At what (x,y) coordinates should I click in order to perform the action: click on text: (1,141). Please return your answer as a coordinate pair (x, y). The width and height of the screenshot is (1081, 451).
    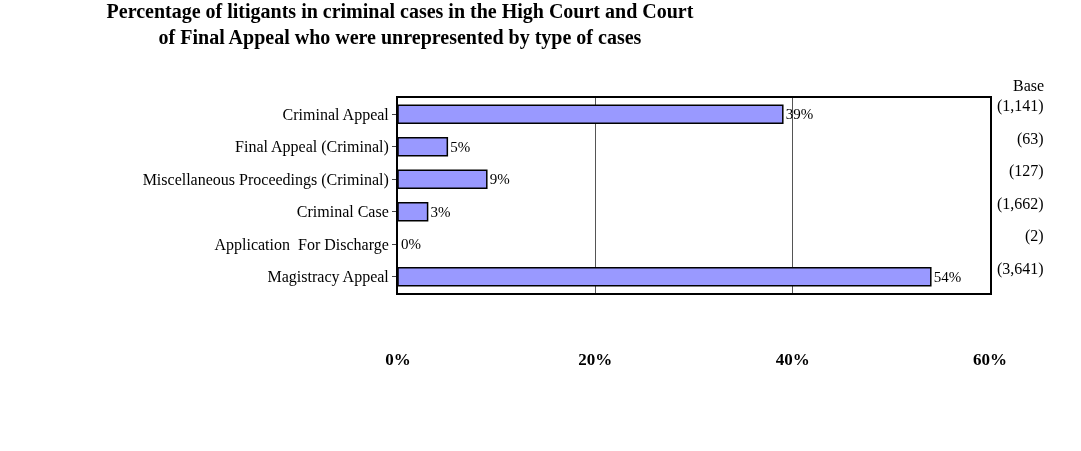
    Looking at the image, I should click on (1020, 106).